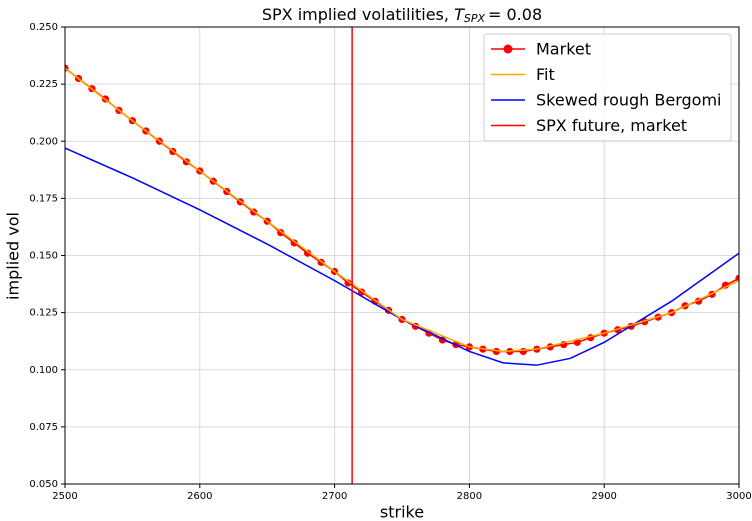 This screenshot has height=521, width=752. Describe the element at coordinates (43, 27) in the screenshot. I see `y-tick-label: 0.250` at that location.